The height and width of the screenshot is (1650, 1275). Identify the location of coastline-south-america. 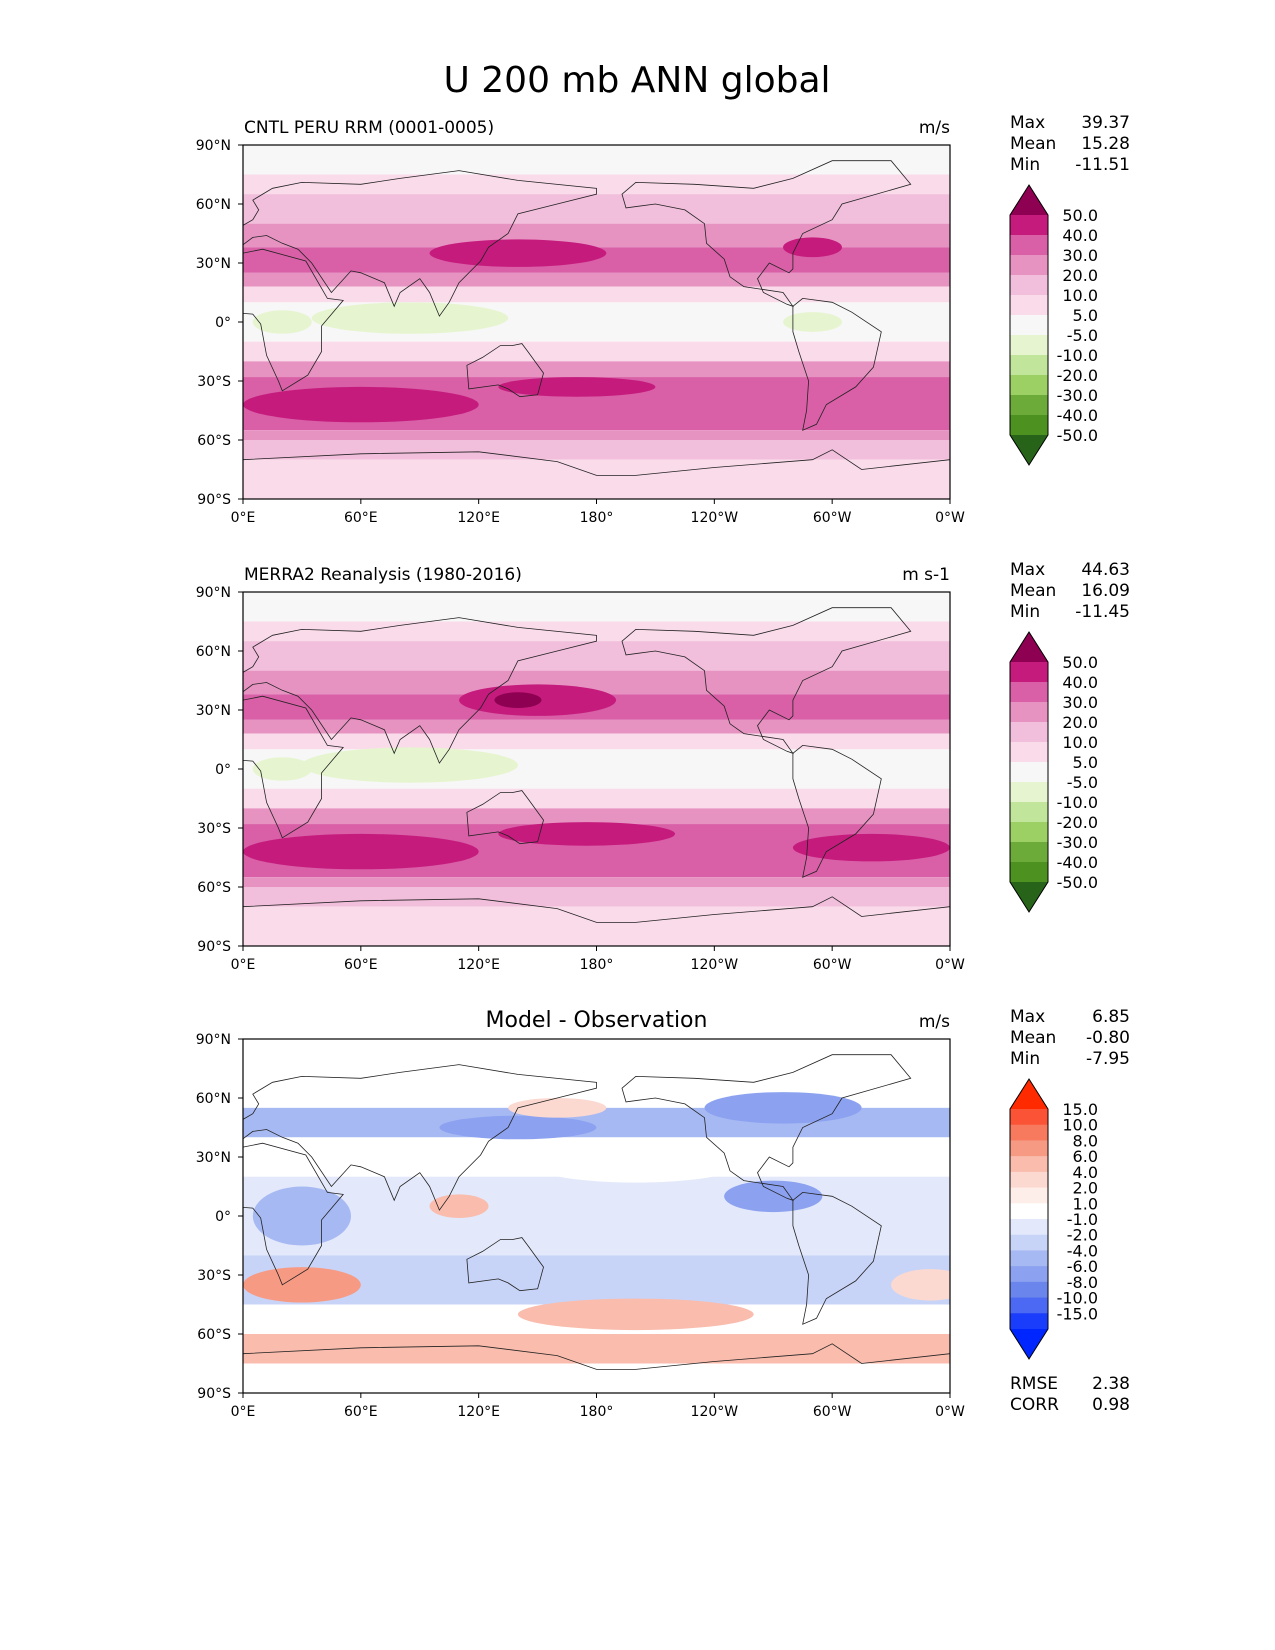
(837, 811).